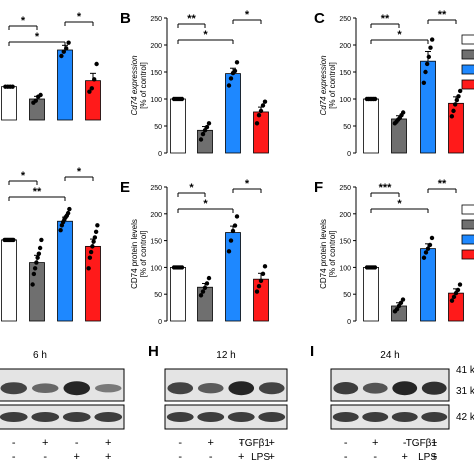 This screenshot has height=474, width=474. What do you see at coordinates (51, 244) in the screenshot?
I see `chart-panel-d: ****` at bounding box center [51, 244].